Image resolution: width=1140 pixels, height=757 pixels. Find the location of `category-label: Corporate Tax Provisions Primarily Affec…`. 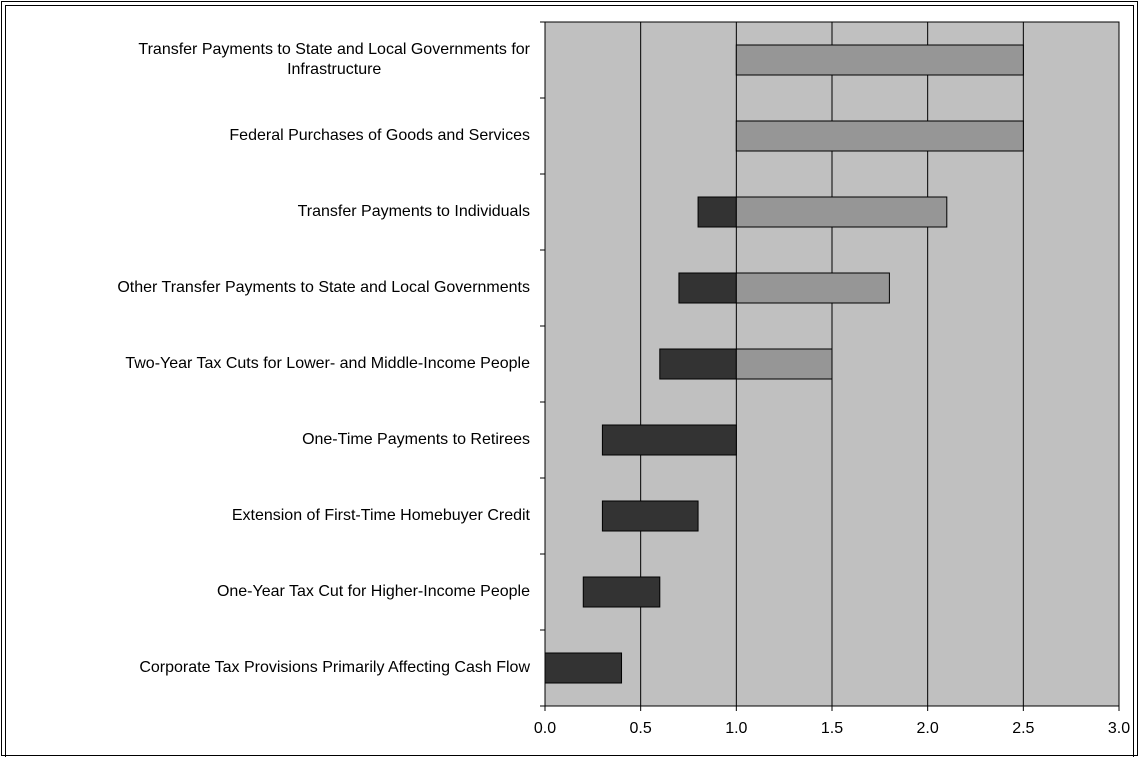

category-label: Corporate Tax Provisions Primarily Affec… is located at coordinates (334, 667).